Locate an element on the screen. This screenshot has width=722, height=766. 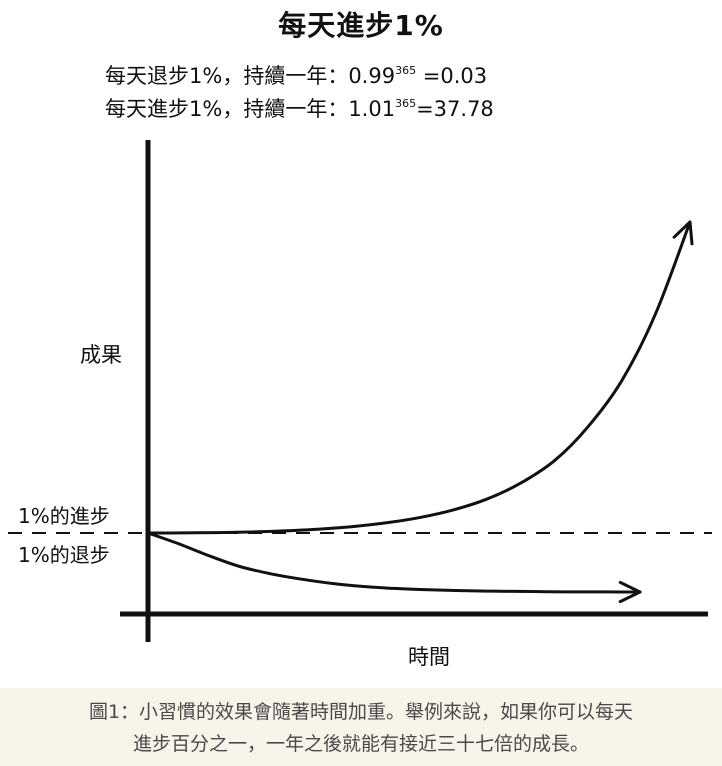
formula-decline-result: =0.03 is located at coordinates (452, 76).